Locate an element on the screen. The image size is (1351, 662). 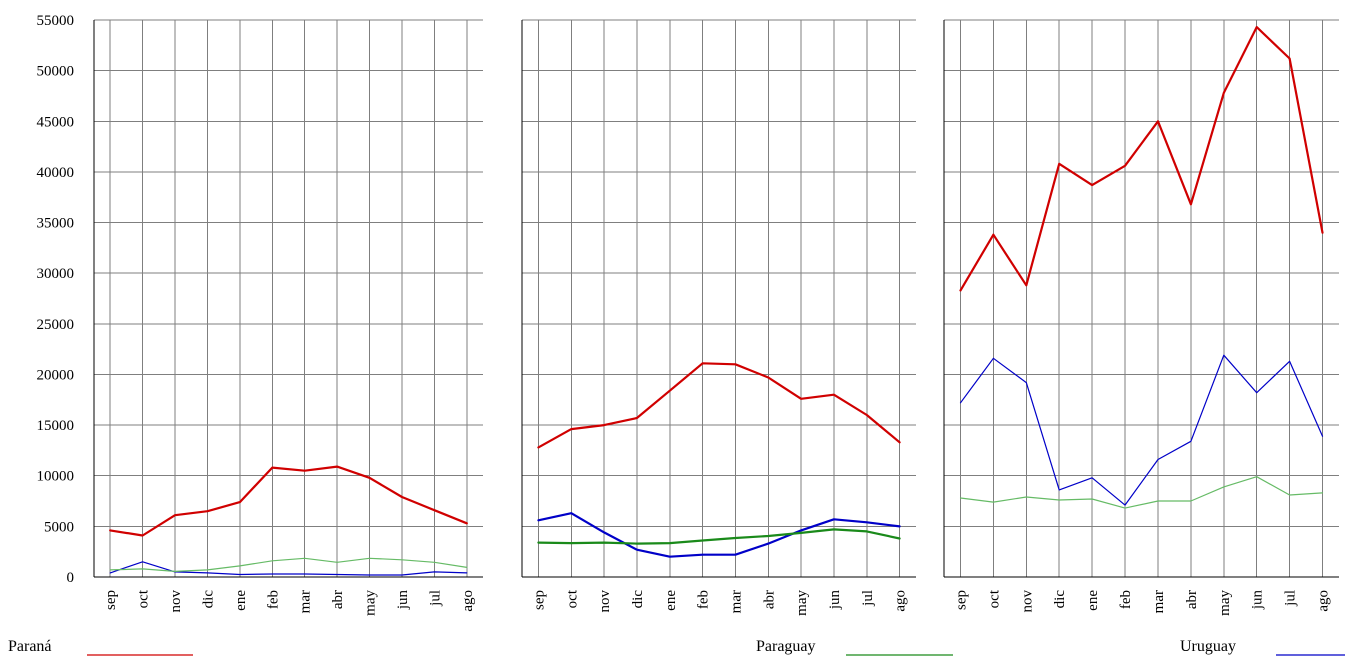
y-tick-label: 5000 is located at coordinates (59, 527).